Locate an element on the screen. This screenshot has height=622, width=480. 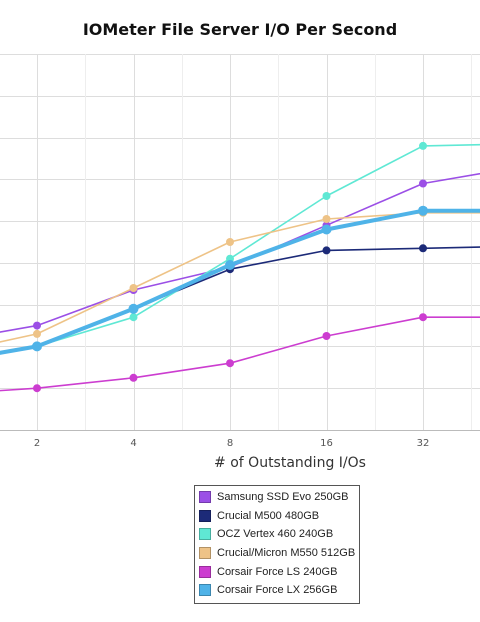
legend-item: Samsung SSD Evo 250GB is located at coordinates (277, 497).